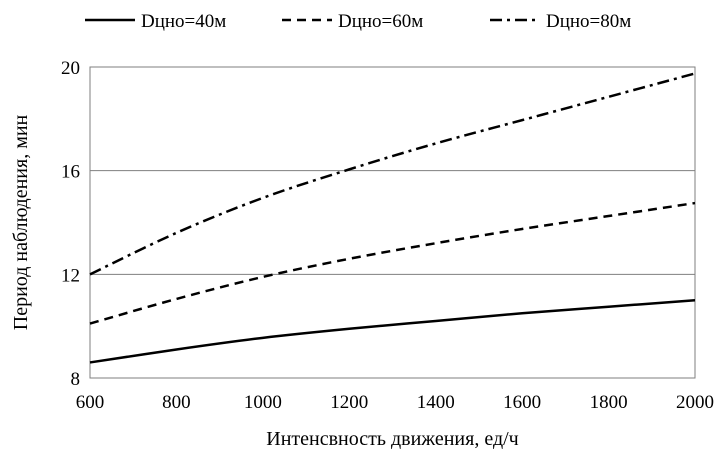 The height and width of the screenshot is (452, 721). I want to click on x-tick-label: 1200, so click(349, 402).